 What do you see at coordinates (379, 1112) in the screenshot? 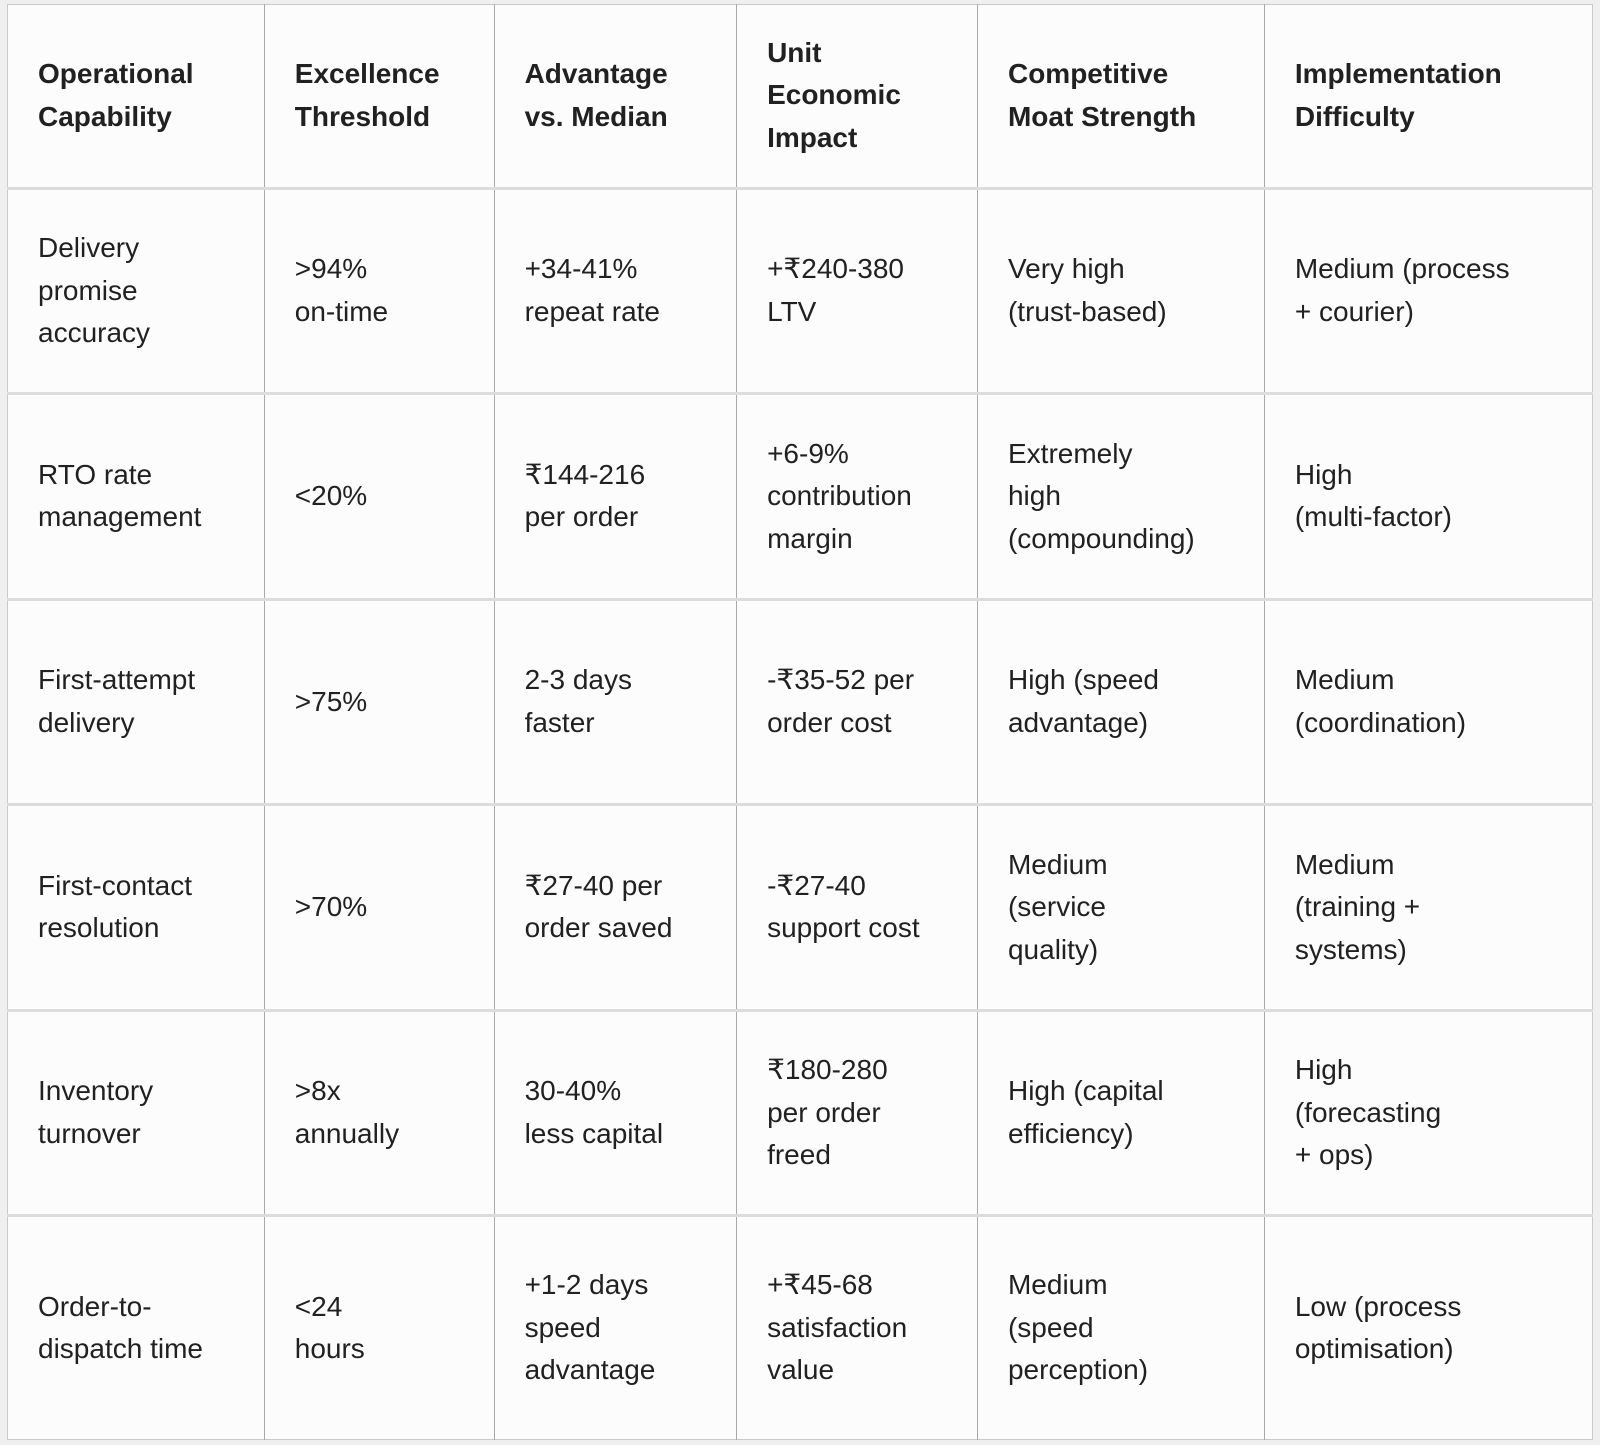
I see `table-cell: >8x annually` at bounding box center [379, 1112].